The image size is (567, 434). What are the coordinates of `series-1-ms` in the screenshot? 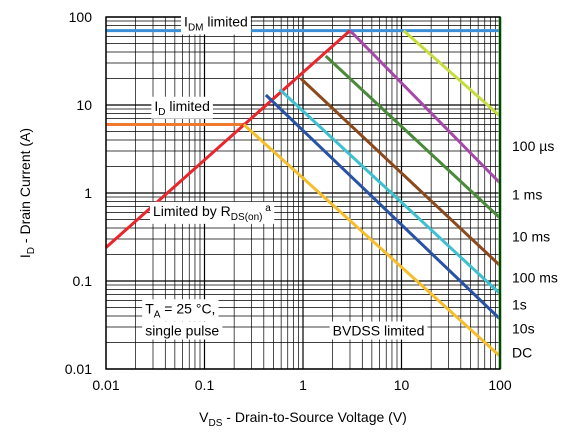 It's located at (425, 107).